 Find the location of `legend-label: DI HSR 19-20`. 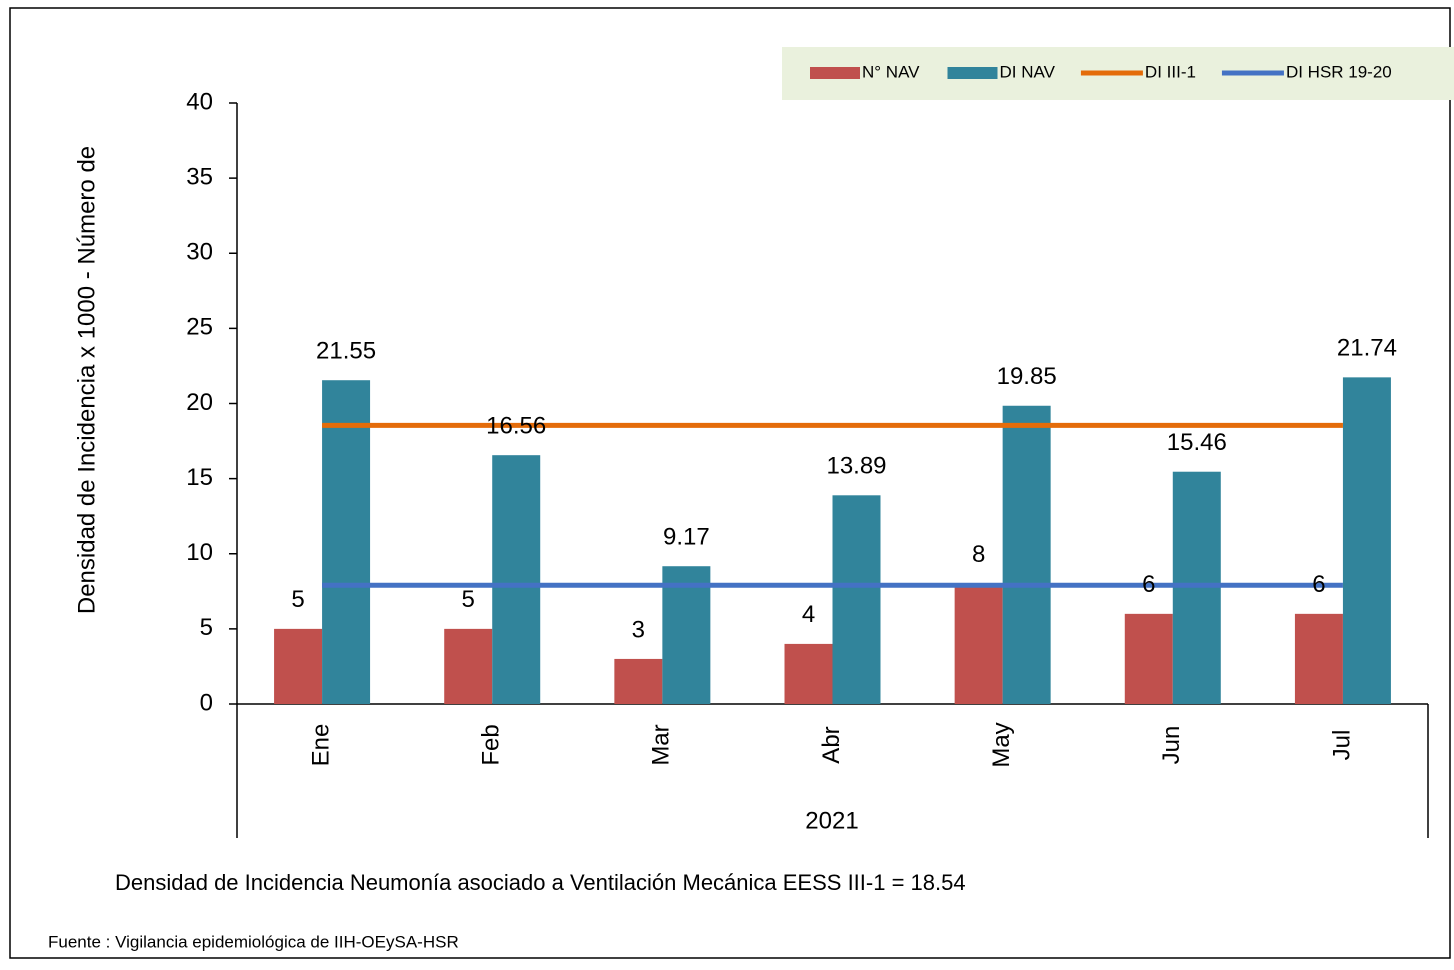

legend-label: DI HSR 19-20 is located at coordinates (1339, 71).